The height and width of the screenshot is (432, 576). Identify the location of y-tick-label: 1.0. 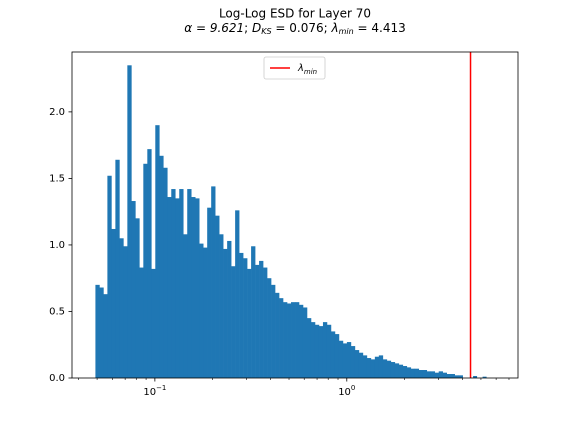
(57, 245).